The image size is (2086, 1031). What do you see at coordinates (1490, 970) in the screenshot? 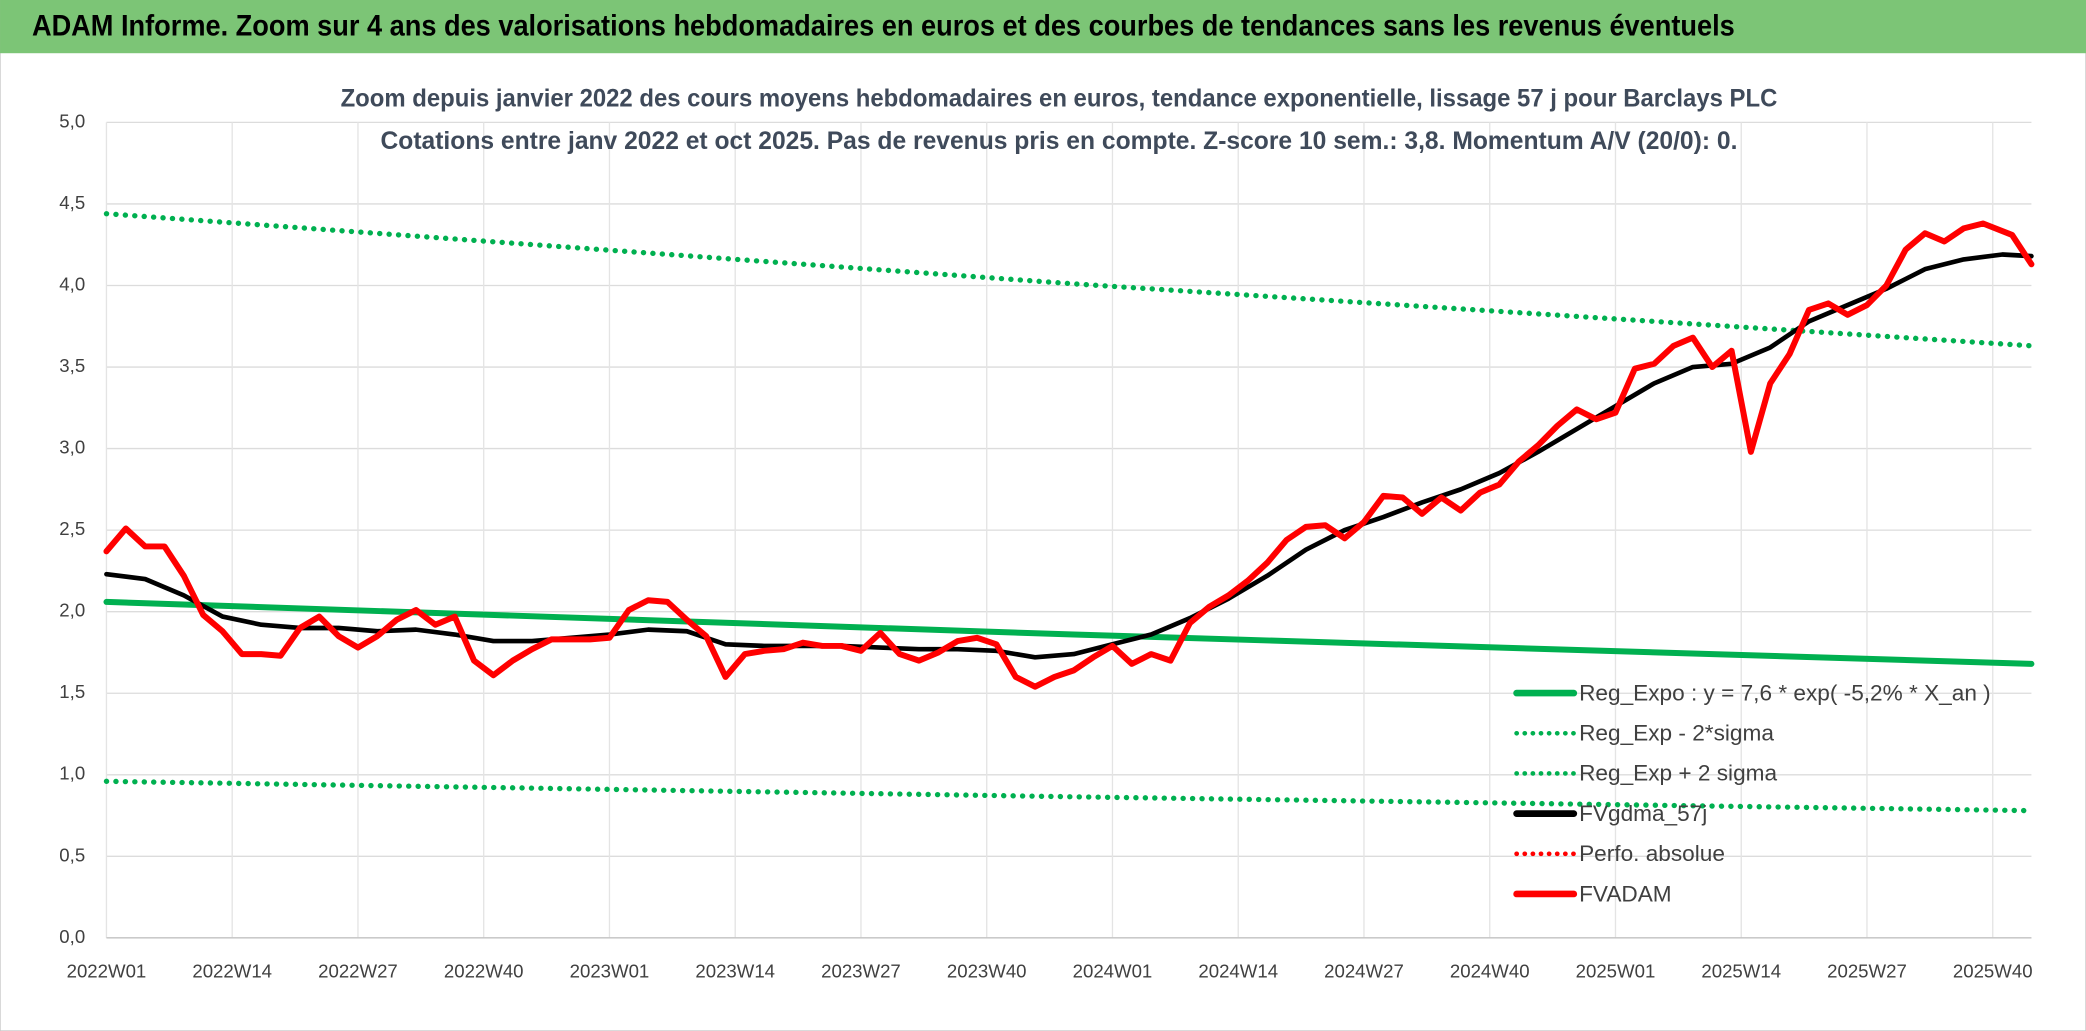
I see `x-tick-label: 2024W40` at bounding box center [1490, 970].